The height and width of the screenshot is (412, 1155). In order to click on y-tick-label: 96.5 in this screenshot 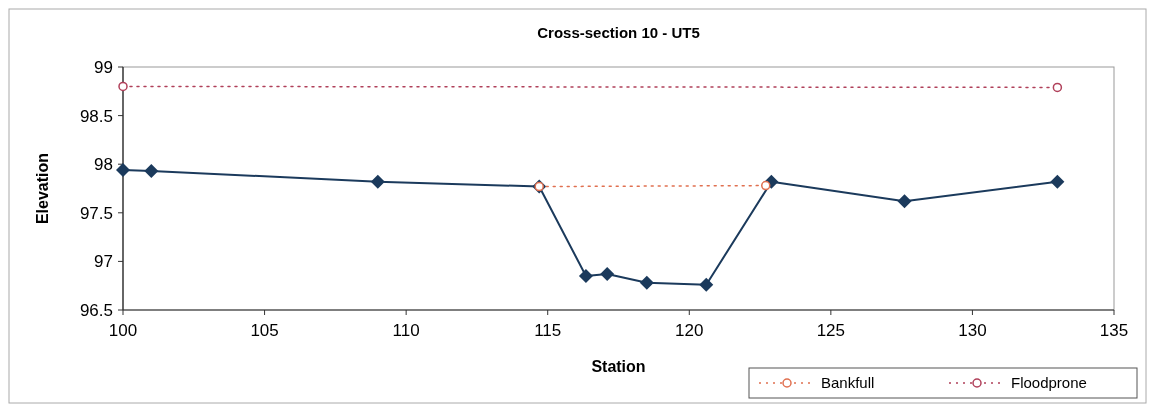, I will do `click(96, 310)`.